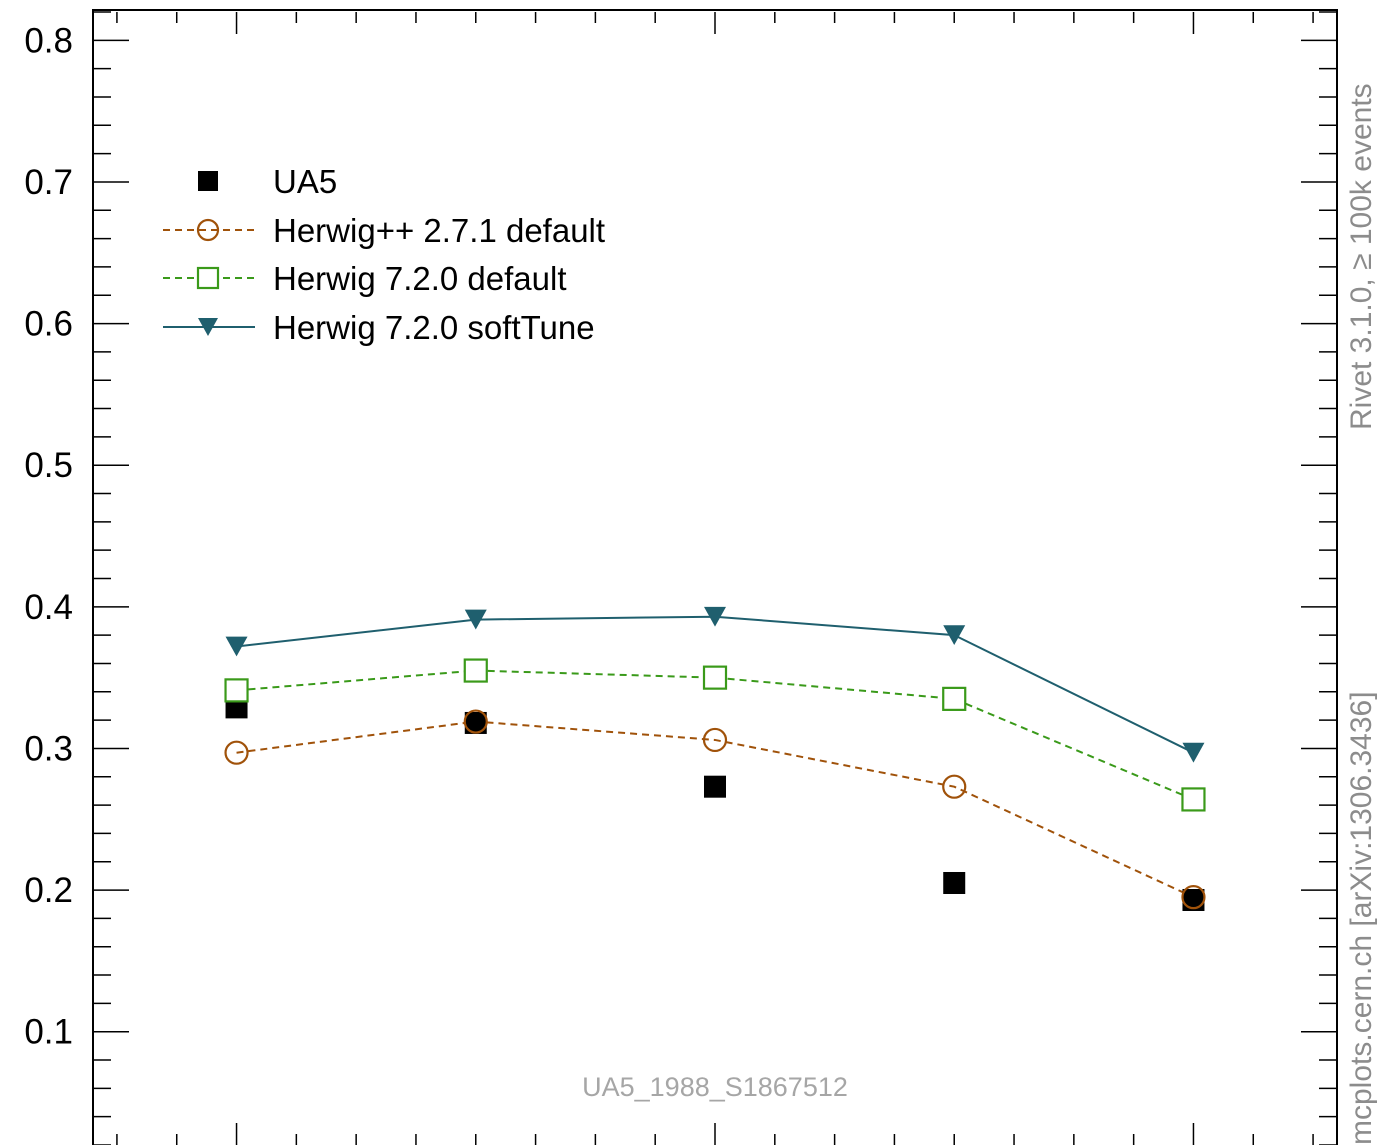  I want to click on series-1-line-group, so click(715, 809).